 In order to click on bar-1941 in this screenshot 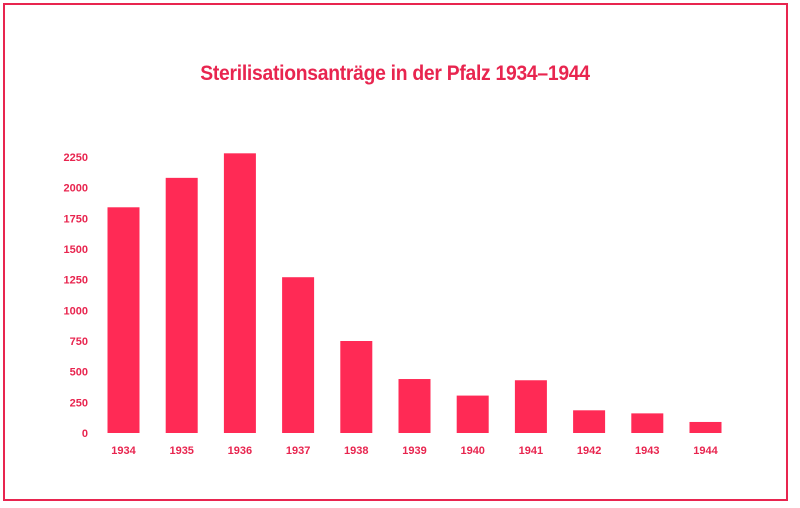, I will do `click(530, 406)`.